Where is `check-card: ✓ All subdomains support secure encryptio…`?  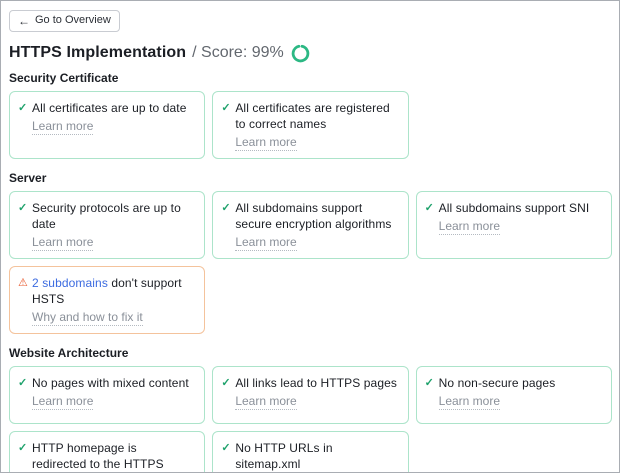
check-card: ✓ All subdomains support secure encryptio… is located at coordinates (310, 225).